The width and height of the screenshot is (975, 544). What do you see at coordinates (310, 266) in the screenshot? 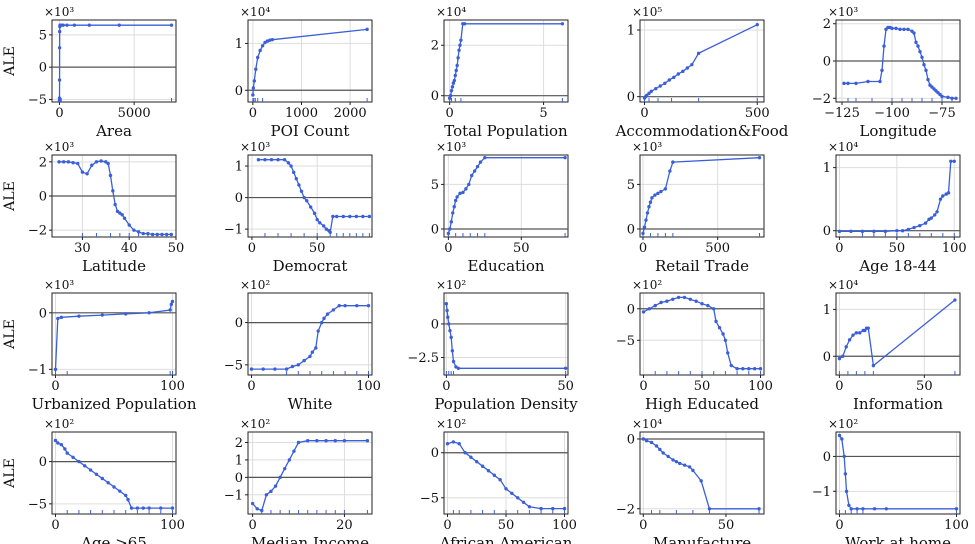
I see `x-axis-label: Democrat` at bounding box center [310, 266].